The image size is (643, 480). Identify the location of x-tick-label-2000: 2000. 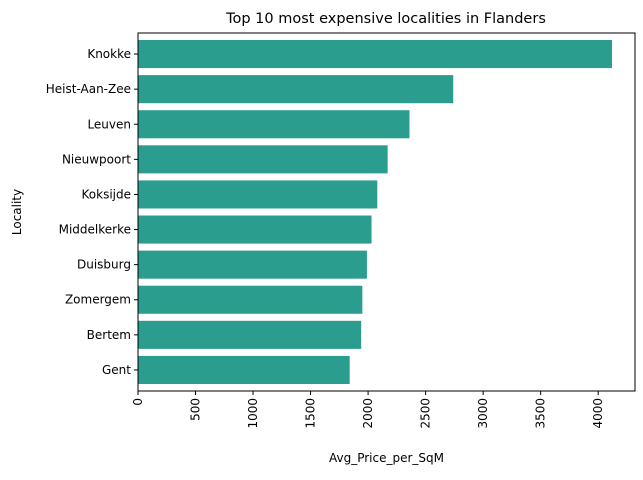
(368, 413).